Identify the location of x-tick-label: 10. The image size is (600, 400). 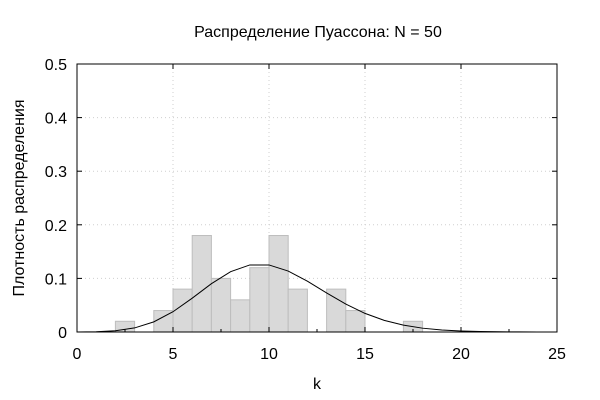
(269, 354).